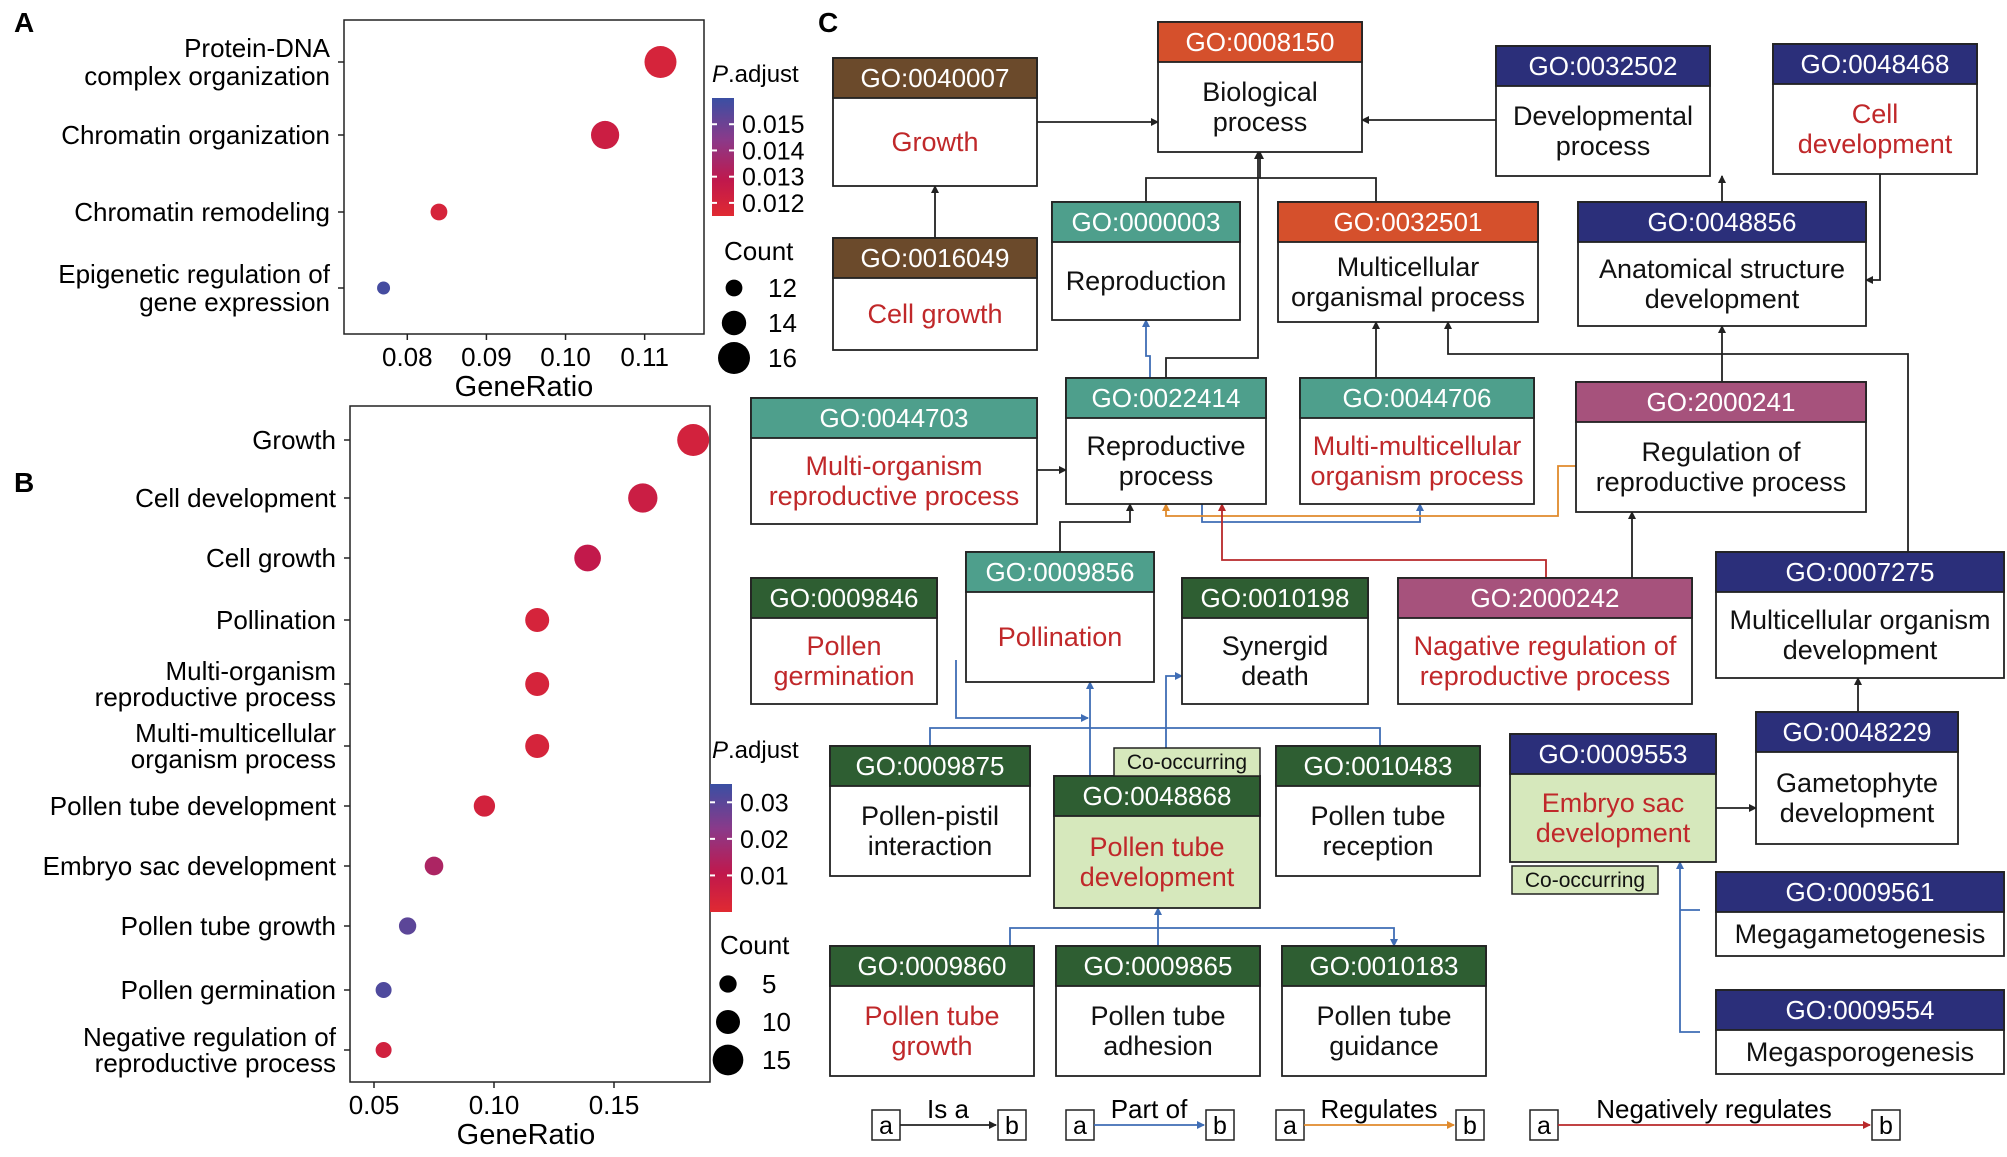  I want to click on legend-box-b, so click(1220, 1125).